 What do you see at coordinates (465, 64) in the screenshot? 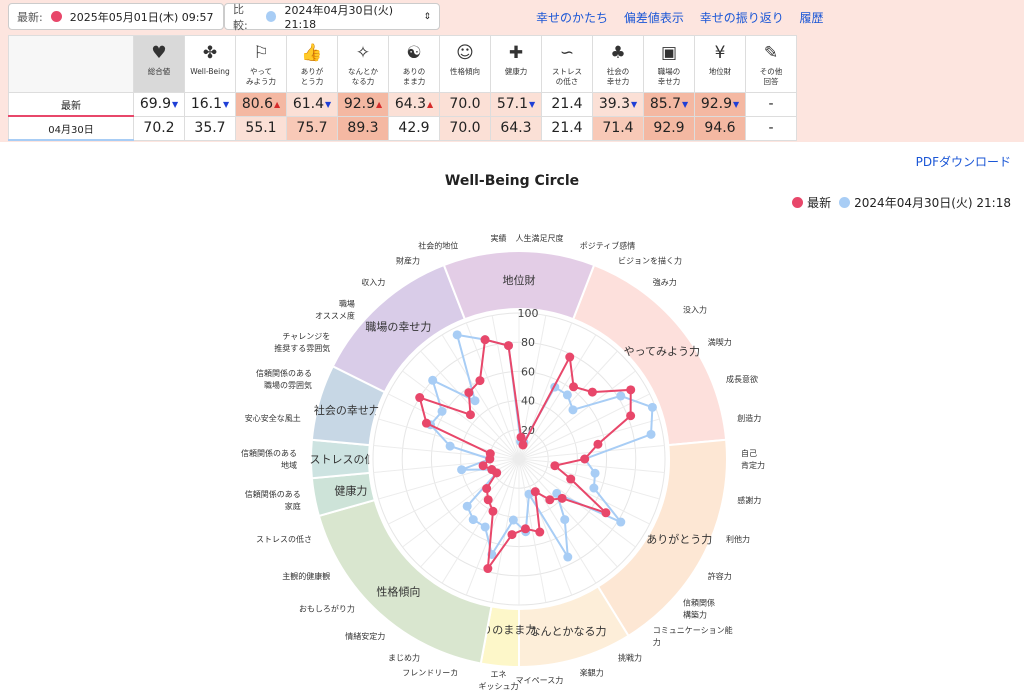
I see `column-header: ☺ 性格傾向` at bounding box center [465, 64].